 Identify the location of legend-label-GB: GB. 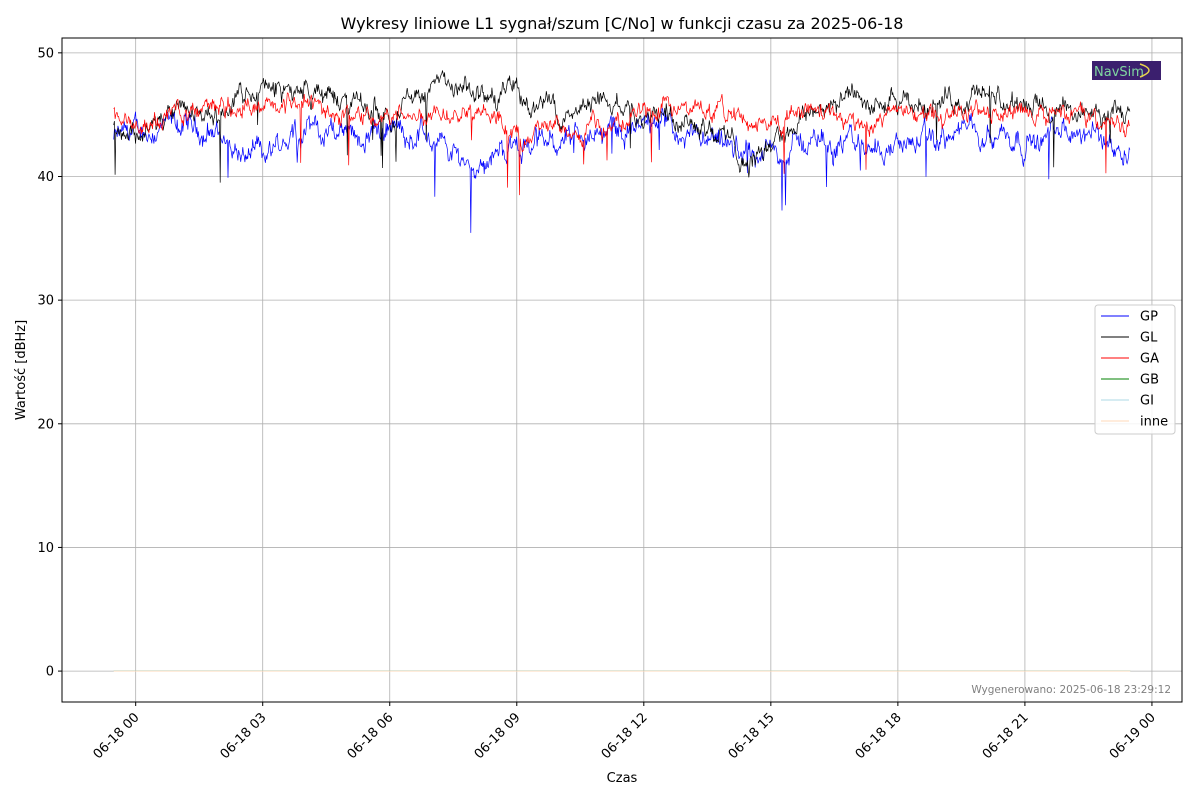
(1149, 380).